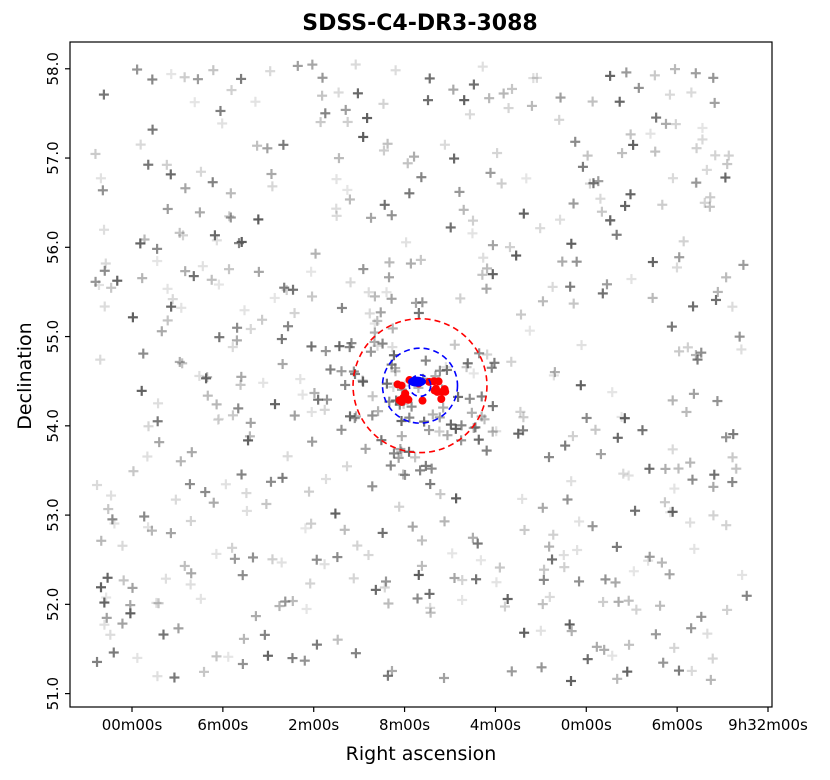 The height and width of the screenshot is (780, 830). What do you see at coordinates (422, 400) in the screenshot?
I see `member-galaxy-point` at bounding box center [422, 400].